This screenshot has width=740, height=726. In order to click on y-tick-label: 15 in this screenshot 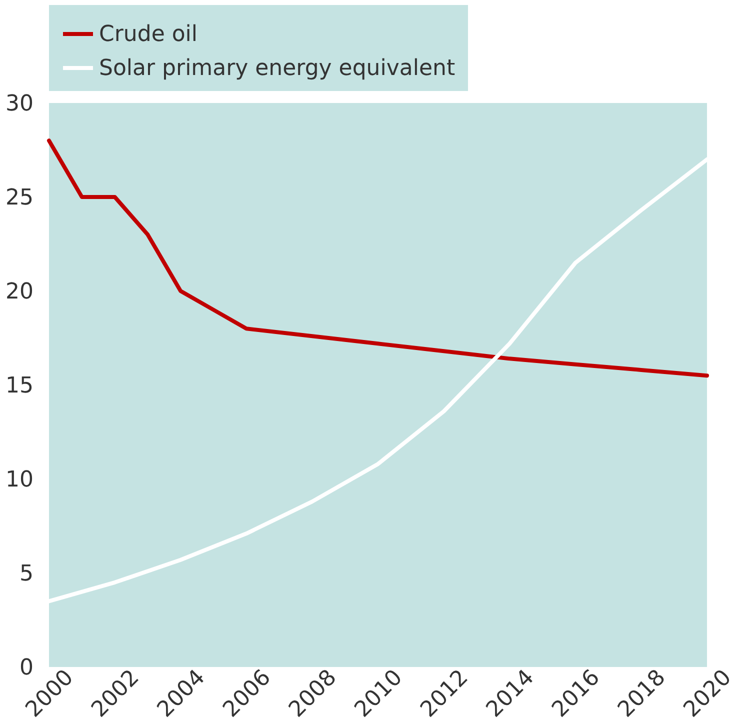, I will do `click(20, 386)`.